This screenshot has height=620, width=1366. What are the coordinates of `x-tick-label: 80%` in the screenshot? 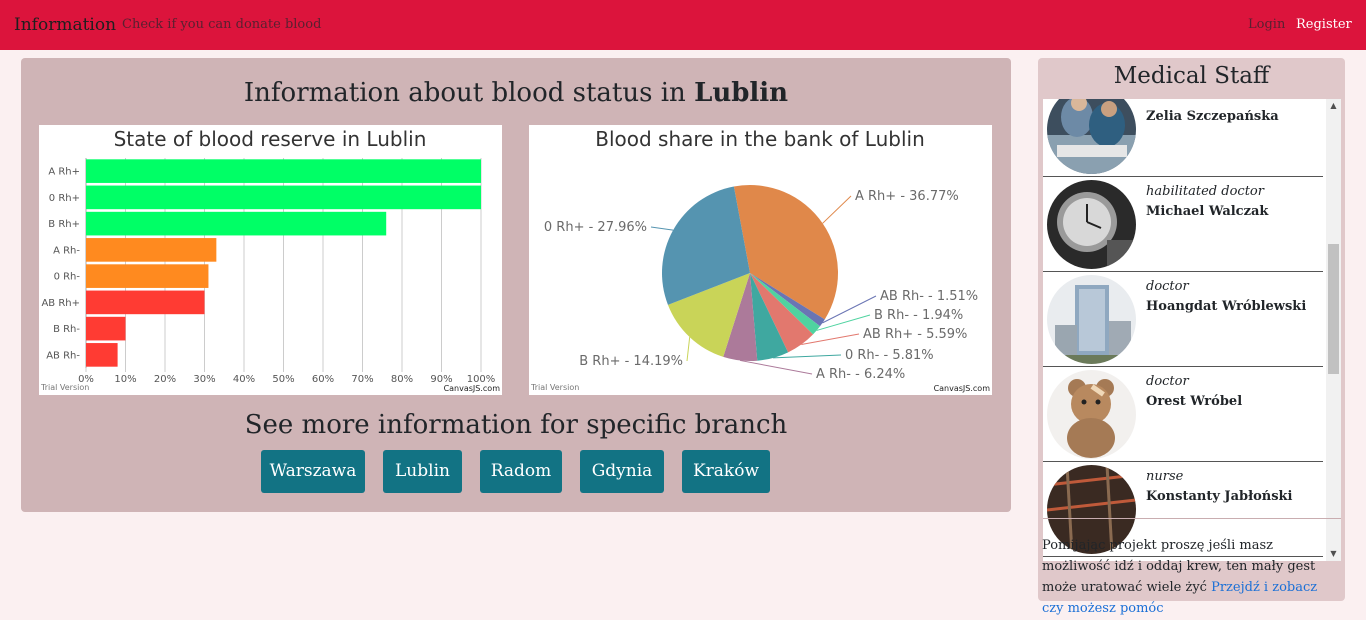 It's located at (402, 379).